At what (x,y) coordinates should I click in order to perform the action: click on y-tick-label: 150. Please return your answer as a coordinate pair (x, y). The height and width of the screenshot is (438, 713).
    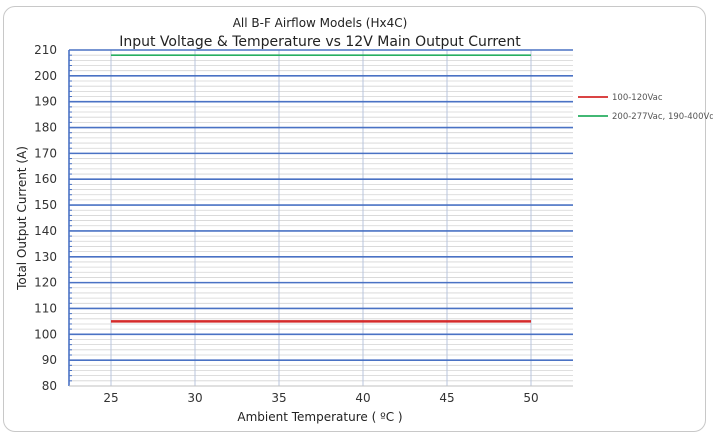
    Looking at the image, I should click on (45, 205).